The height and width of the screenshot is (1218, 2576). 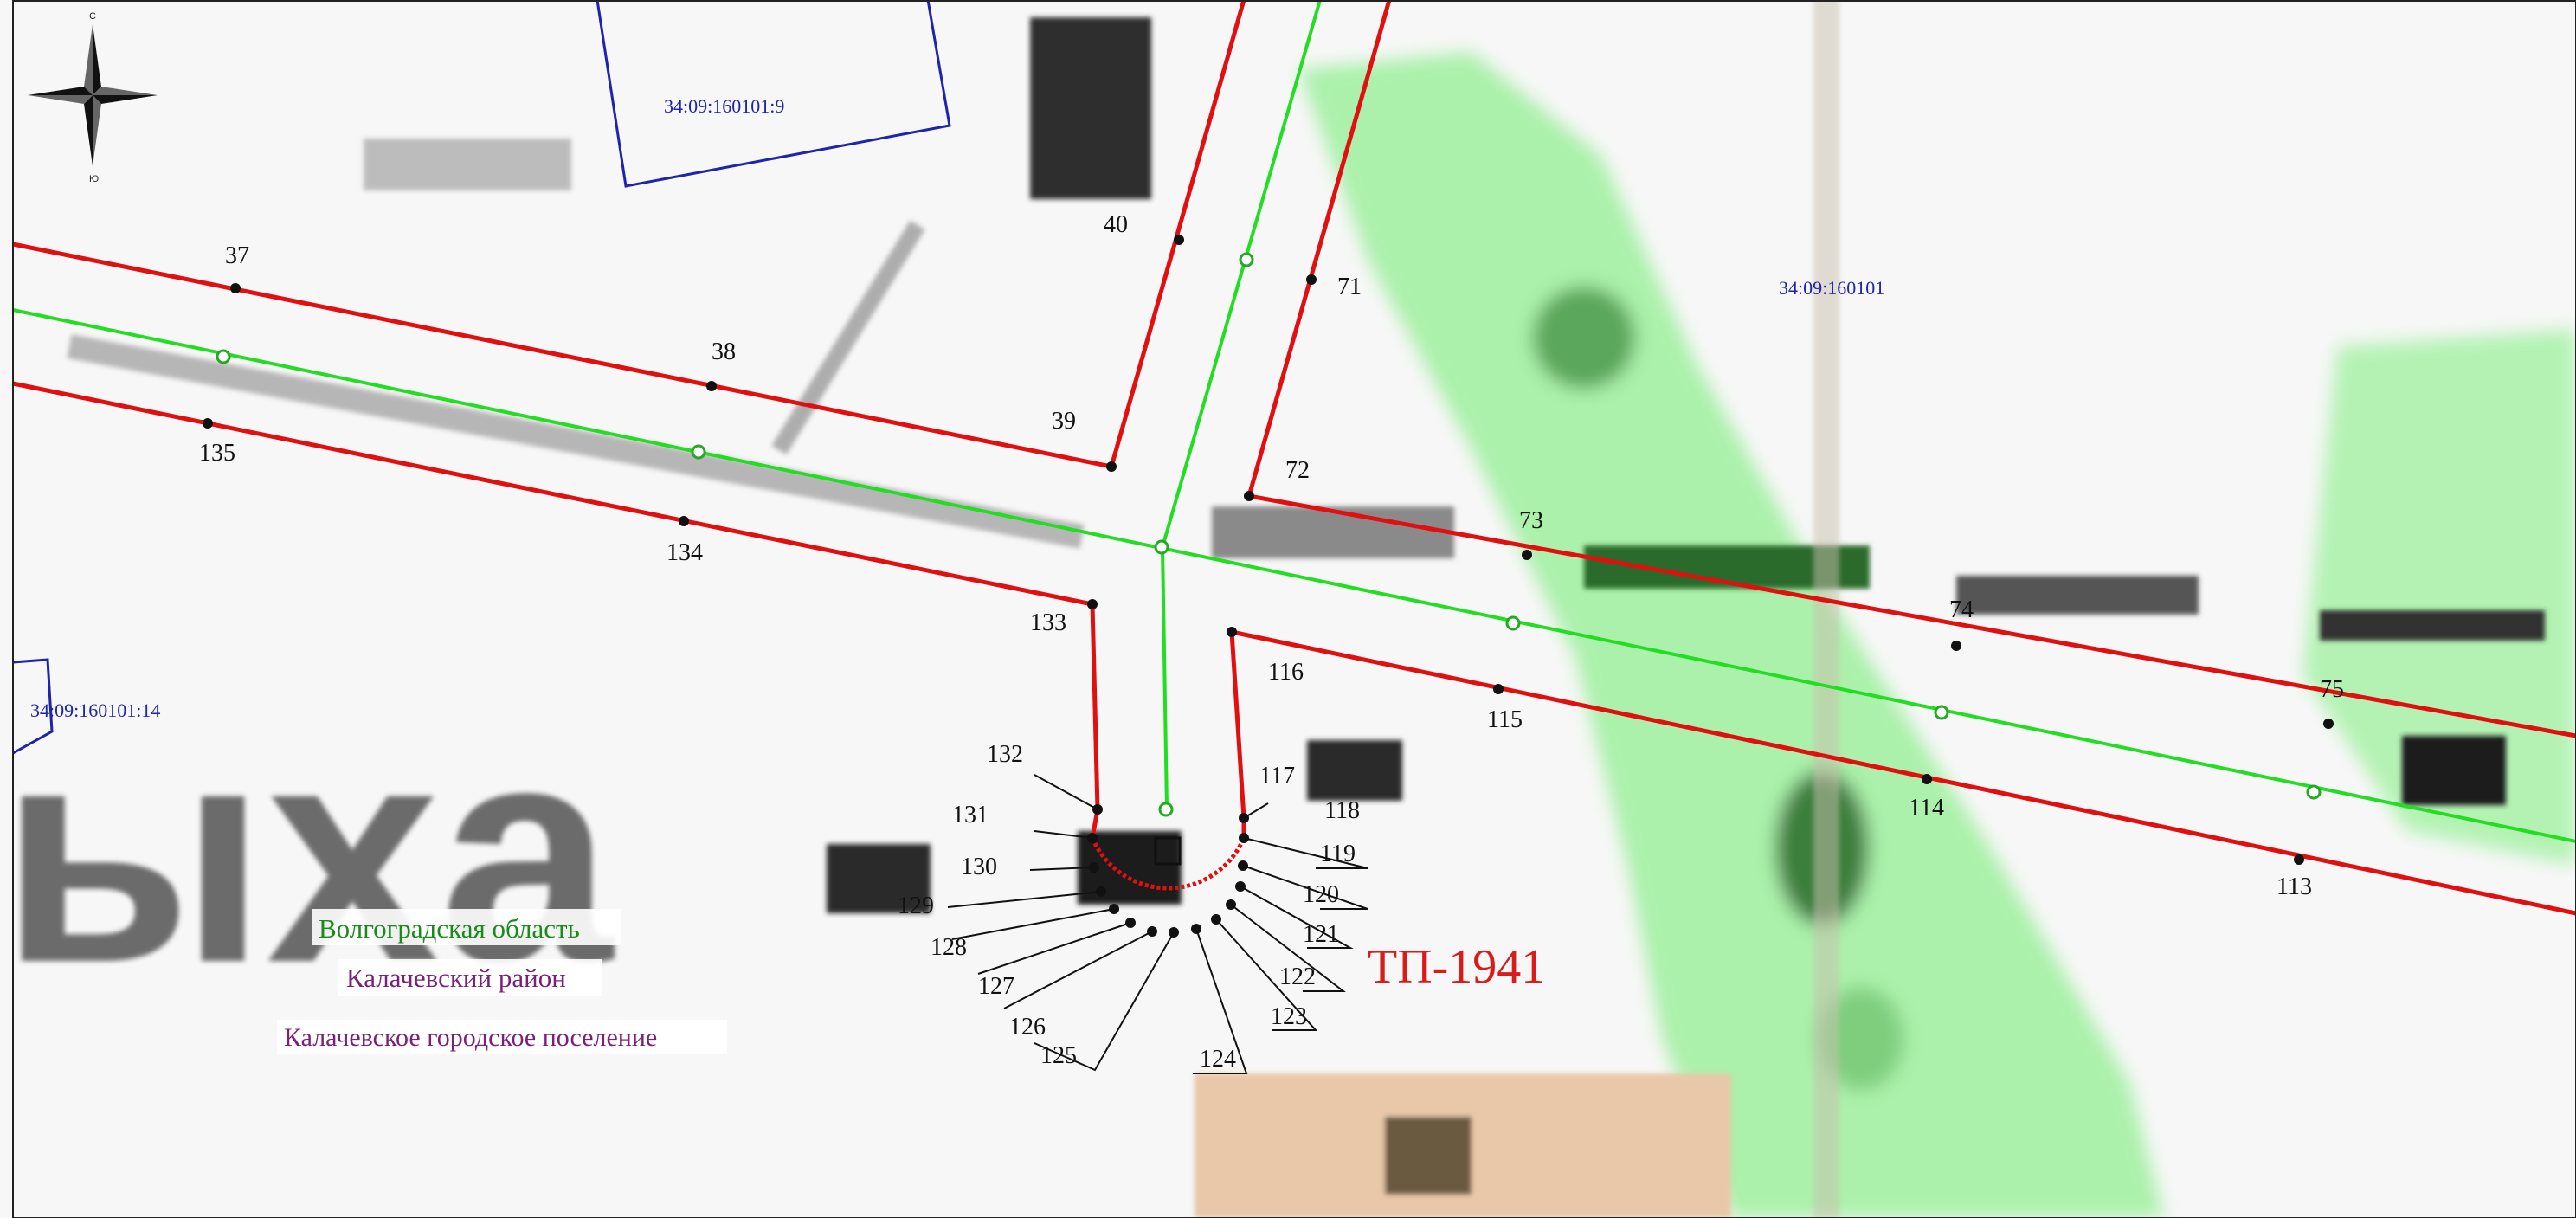 I want to click on point-label: 125, so click(x=1058, y=1055).